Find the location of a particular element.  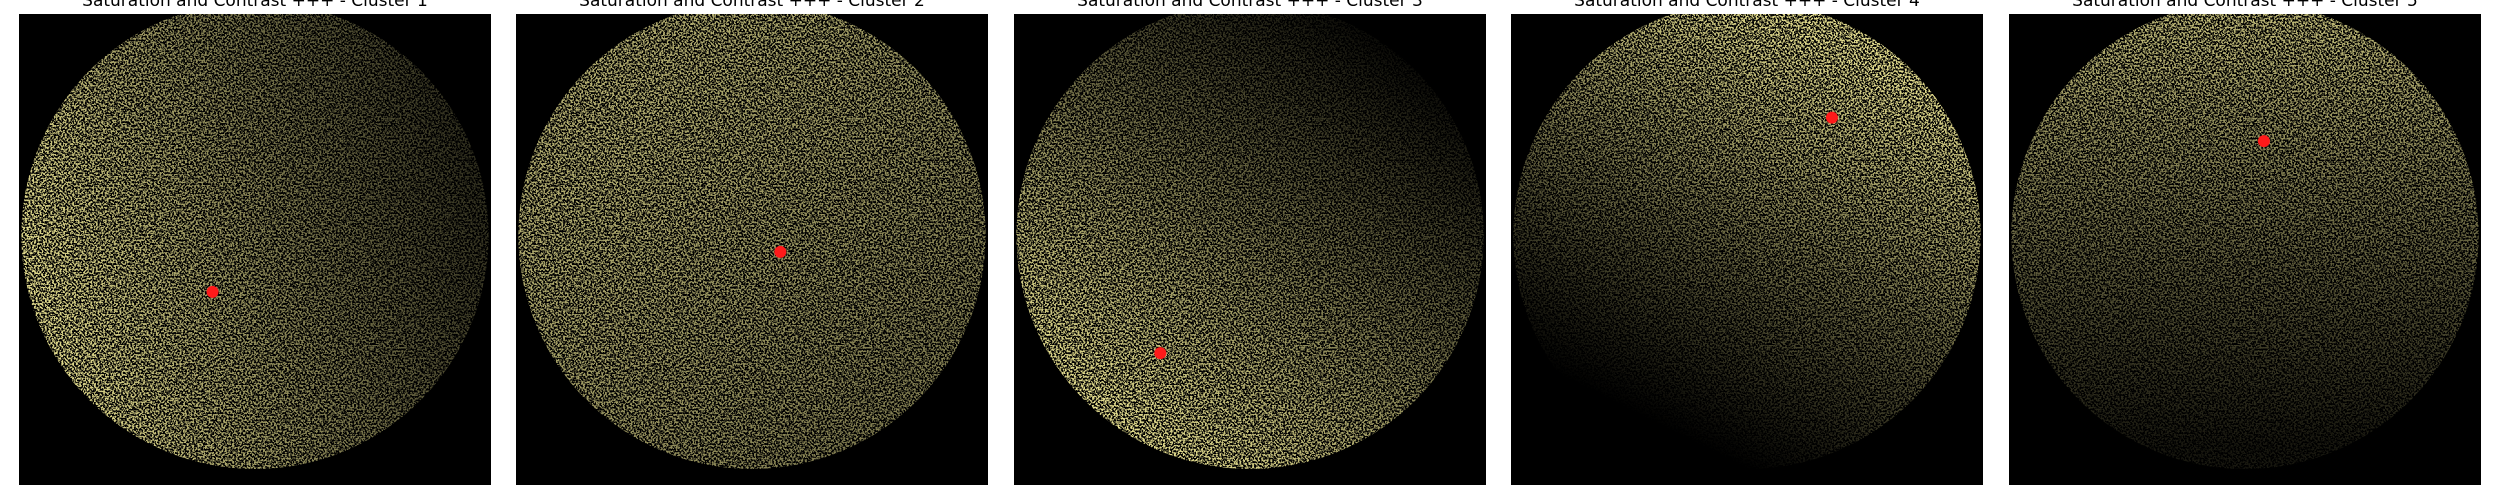

panel-title: Saturation and Contrast +++ - Cluster 3 is located at coordinates (1250, 5).